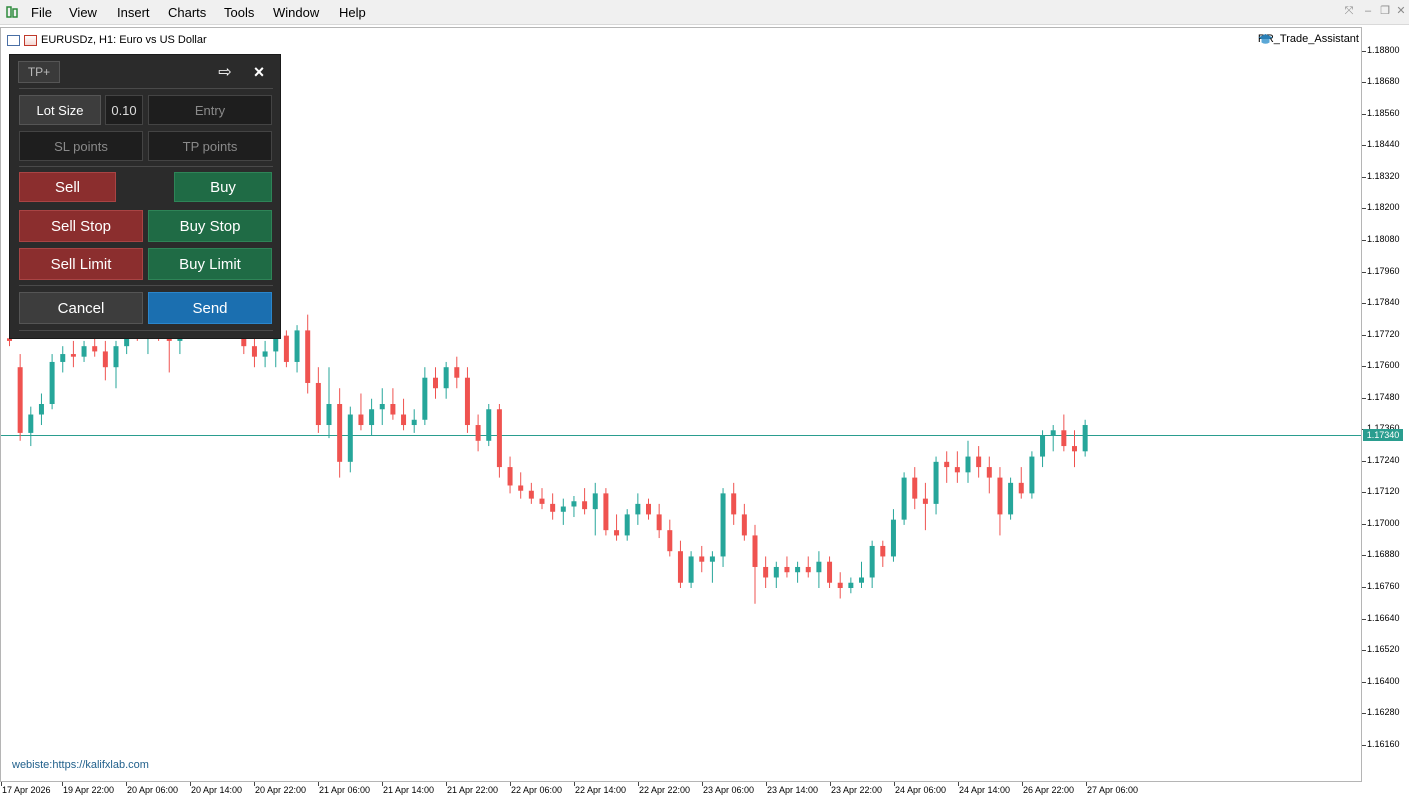 Image resolution: width=1409 pixels, height=799 pixels. Describe the element at coordinates (1385, 11) in the screenshot. I see `restore-icon: ❐` at that location.